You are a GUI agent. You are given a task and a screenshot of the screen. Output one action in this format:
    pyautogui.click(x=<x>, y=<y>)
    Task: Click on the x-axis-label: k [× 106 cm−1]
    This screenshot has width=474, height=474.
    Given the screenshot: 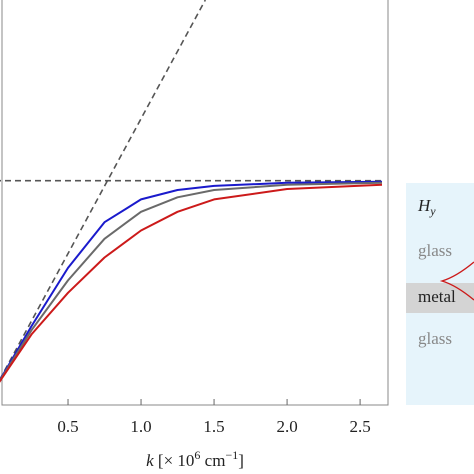 What is the action you would take?
    pyautogui.click(x=195, y=457)
    